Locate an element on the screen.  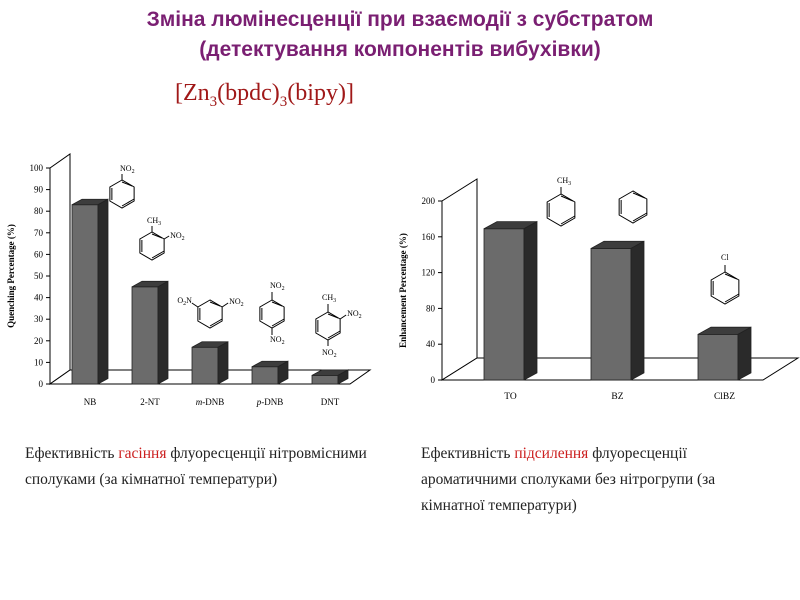
side-wall is located at coordinates (459, 279).